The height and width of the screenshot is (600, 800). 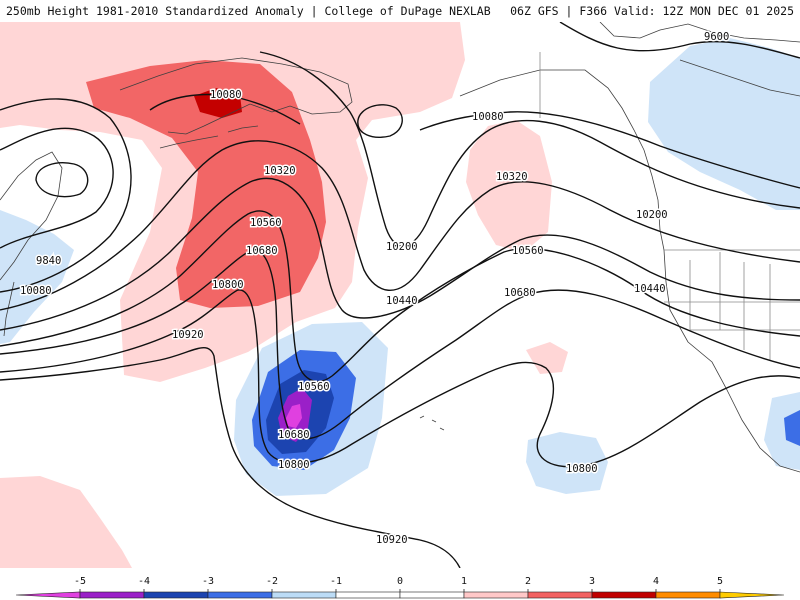 I want to click on contour-label-10200-center: 10200, so click(x=402, y=247).